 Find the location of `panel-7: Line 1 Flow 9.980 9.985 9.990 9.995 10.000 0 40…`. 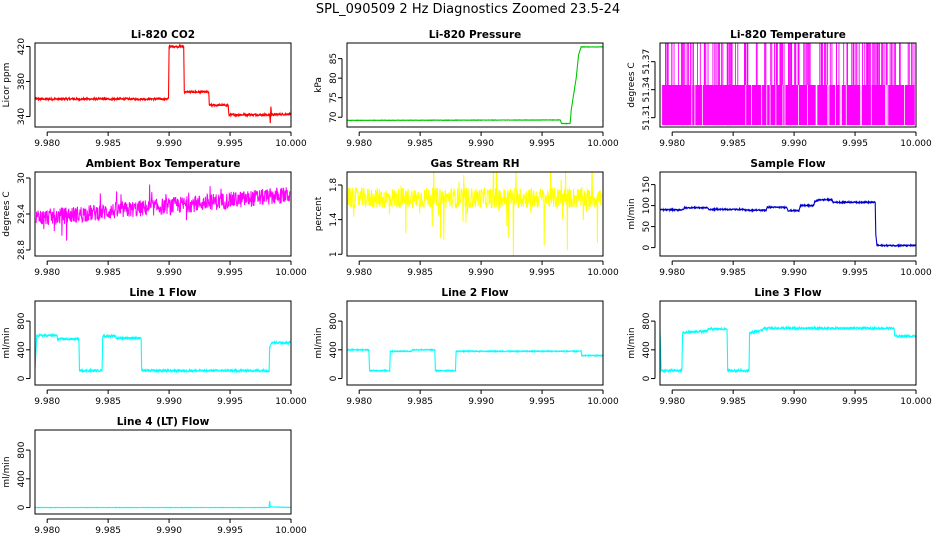

panel-7: Line 1 Flow 9.980 9.985 9.990 9.995 10.000 0 40… is located at coordinates (154, 347).